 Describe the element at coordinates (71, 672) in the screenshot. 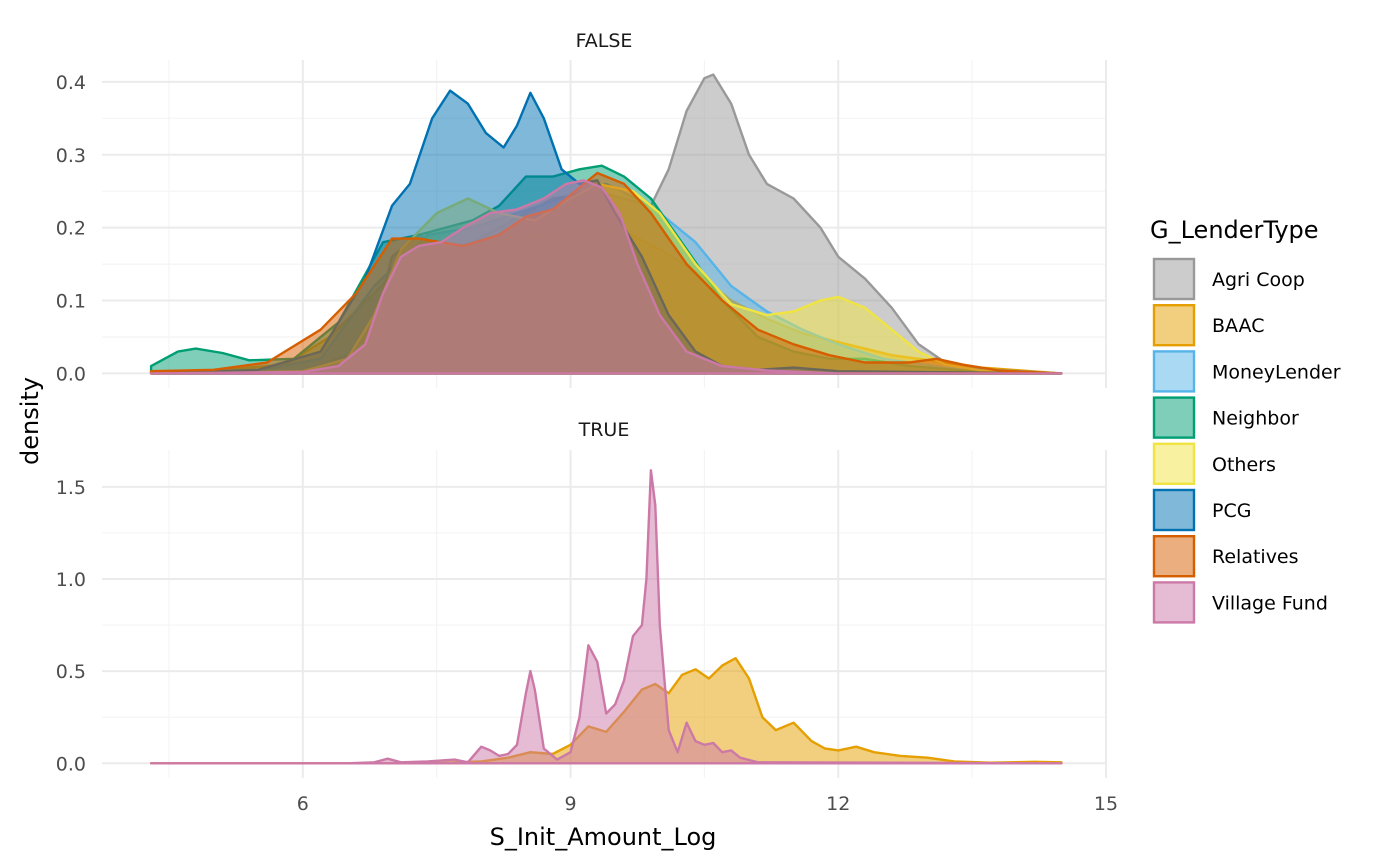

I see `y-tick-label: 0.5` at that location.